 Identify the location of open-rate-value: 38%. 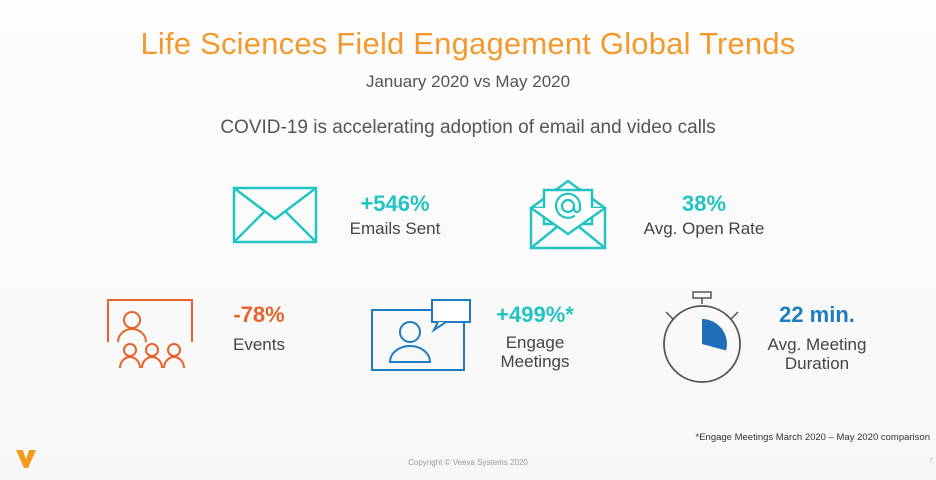
(704, 203).